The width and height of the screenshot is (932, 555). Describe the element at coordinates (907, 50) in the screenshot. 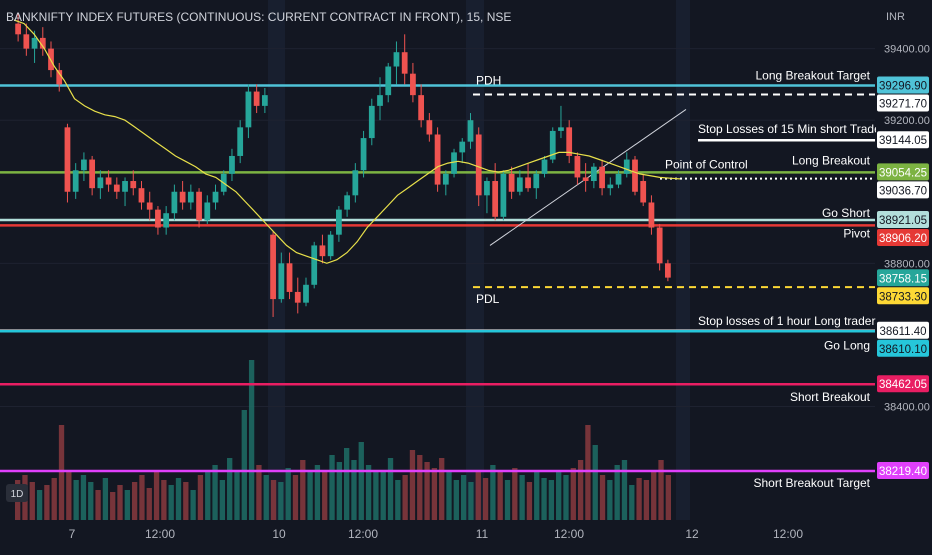

I see `y-tick-label: 39400.00` at that location.